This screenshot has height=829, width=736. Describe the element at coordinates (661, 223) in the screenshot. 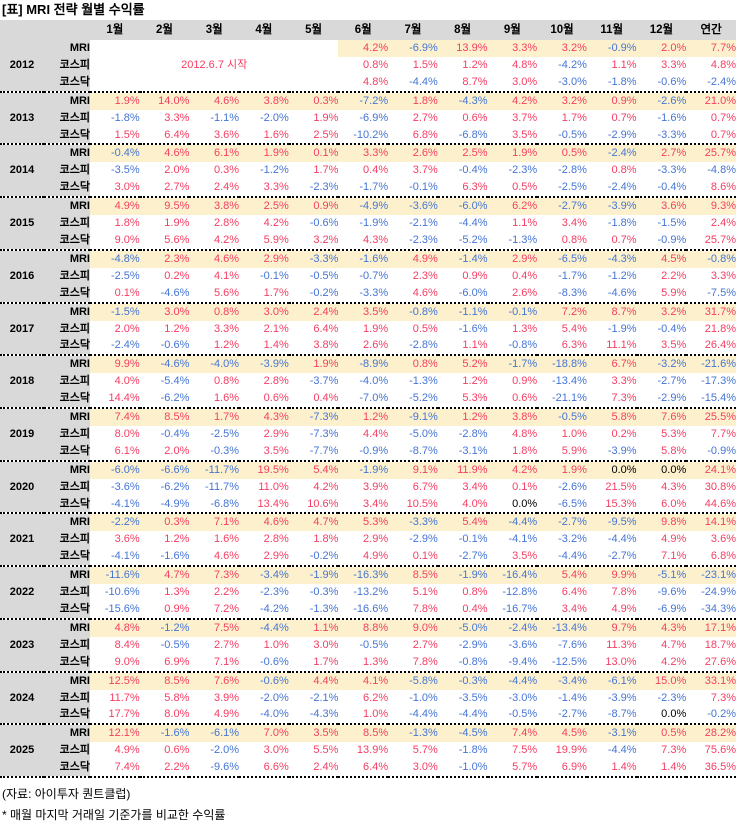

I see `value-cell: -1.5%` at that location.